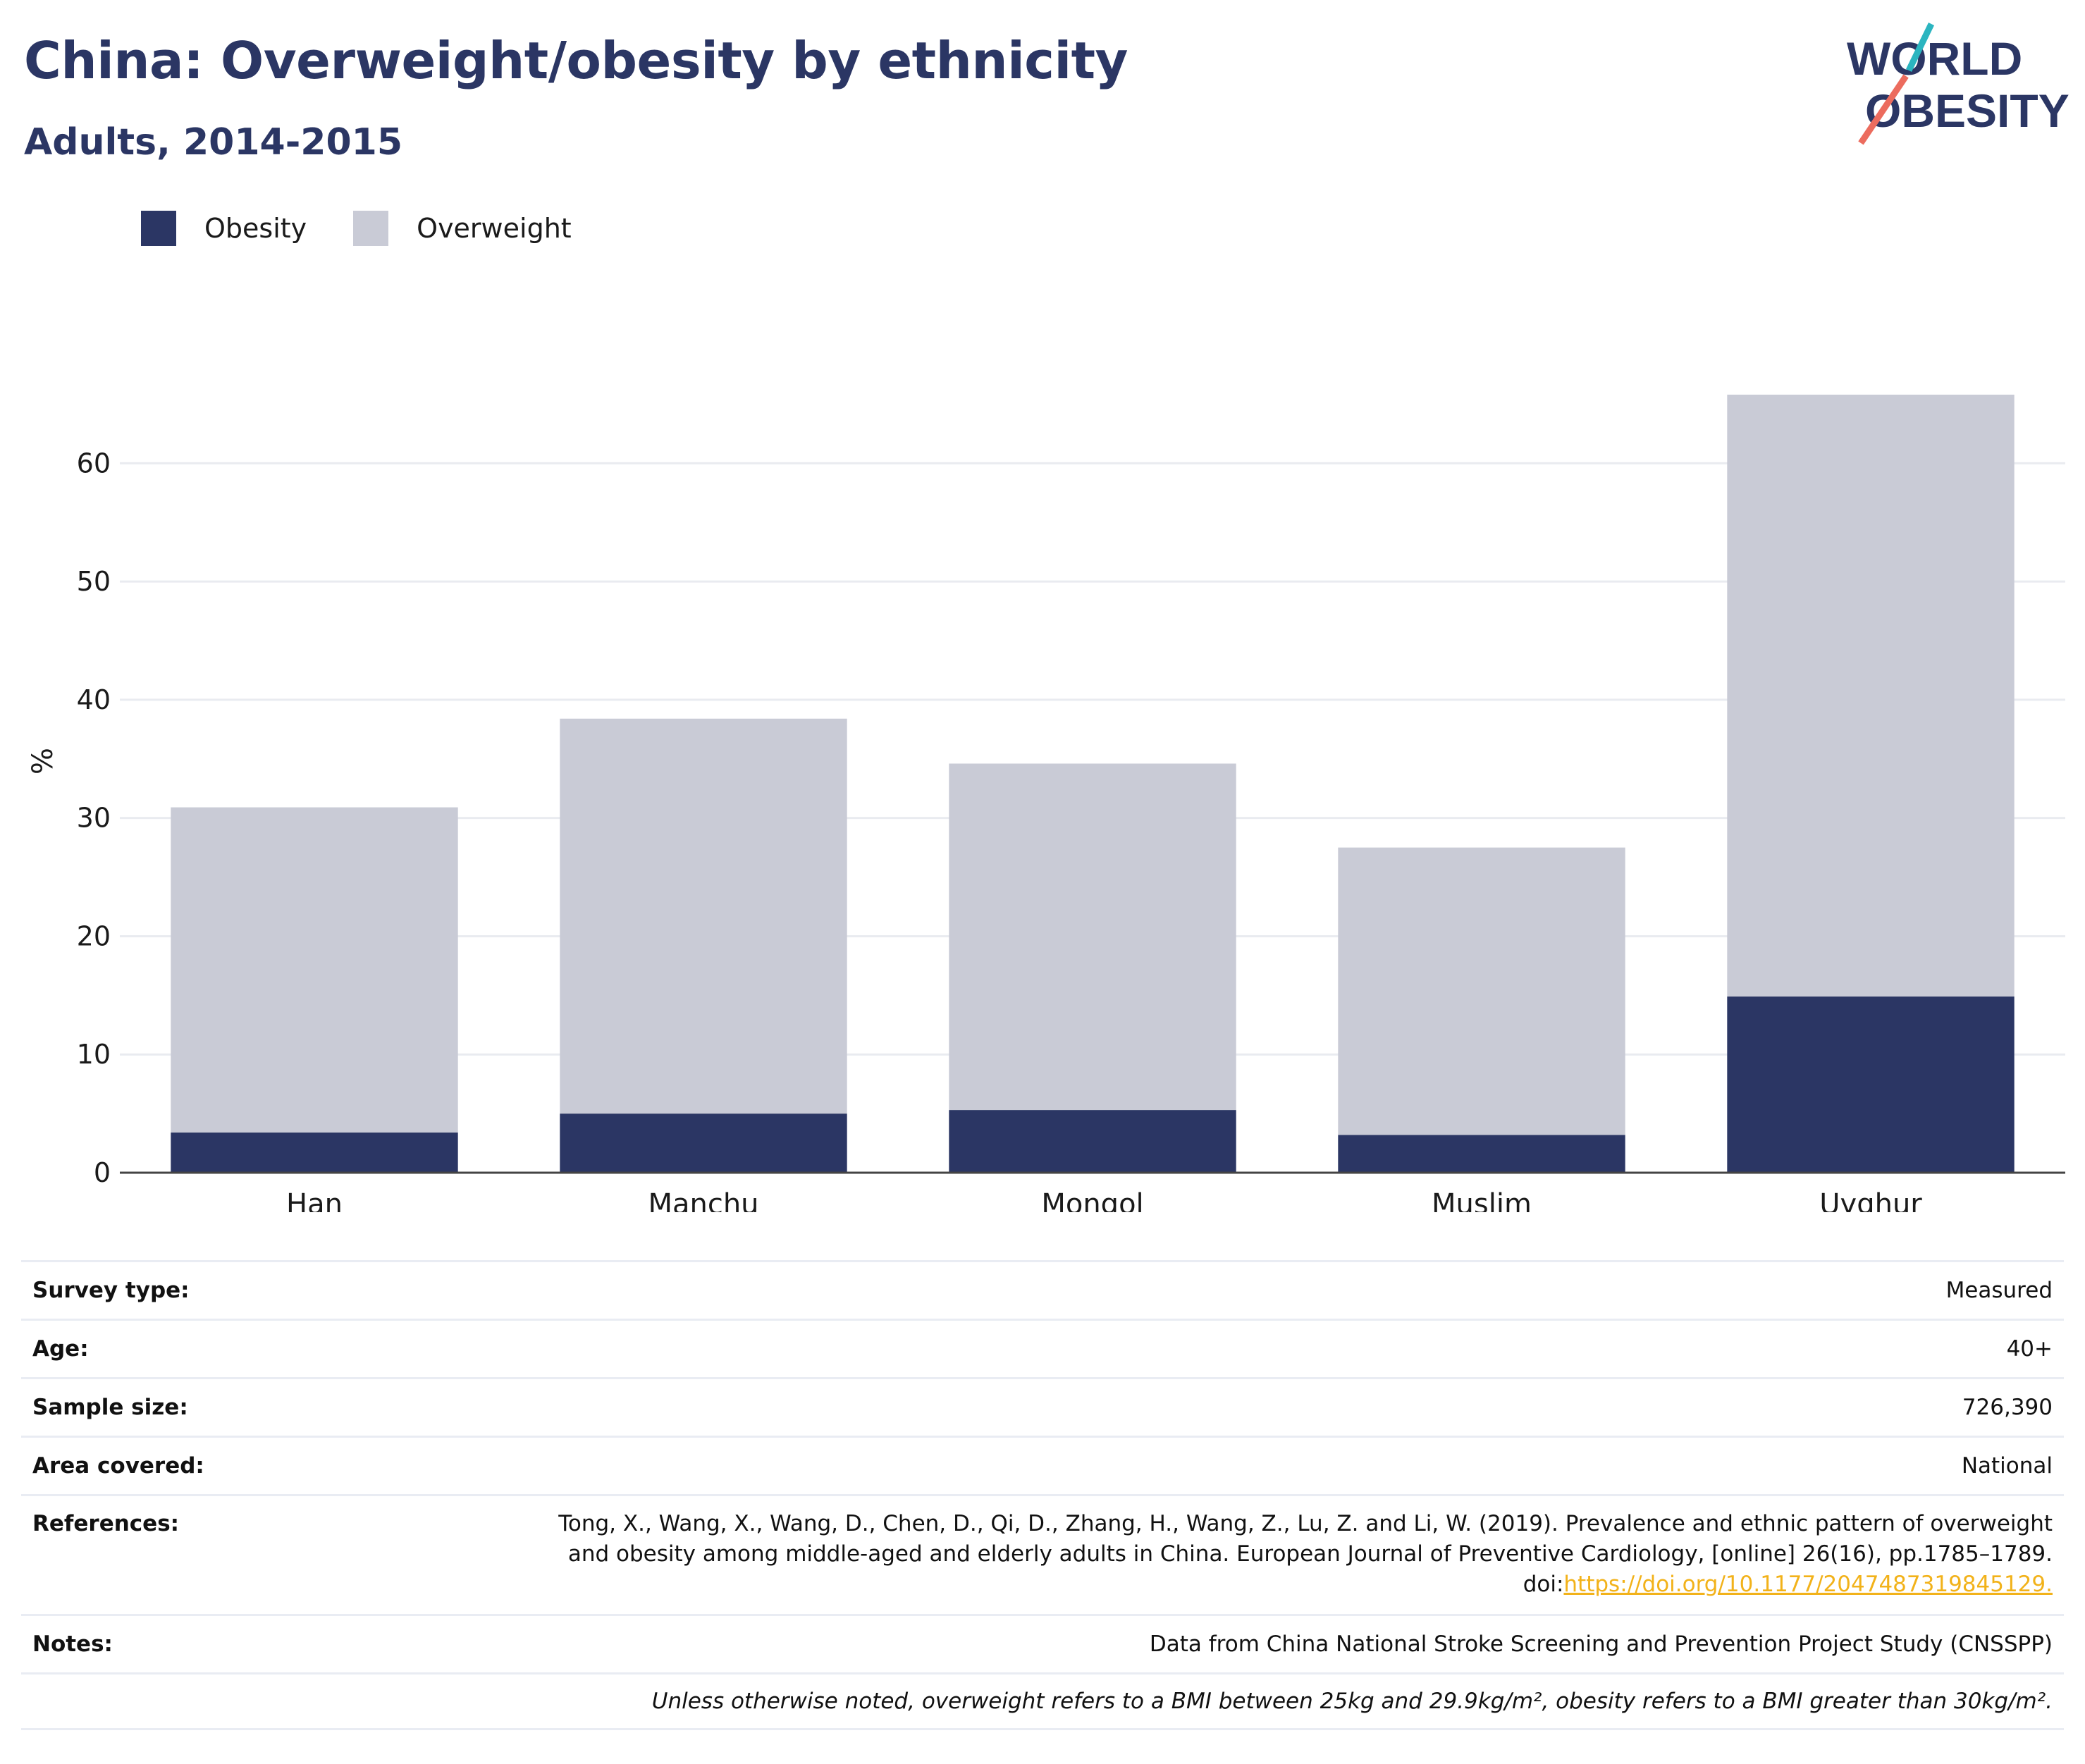 Image resolution: width=2085 pixels, height=1764 pixels. What do you see at coordinates (94, 581) in the screenshot?
I see `y-tick-label: 50` at bounding box center [94, 581].